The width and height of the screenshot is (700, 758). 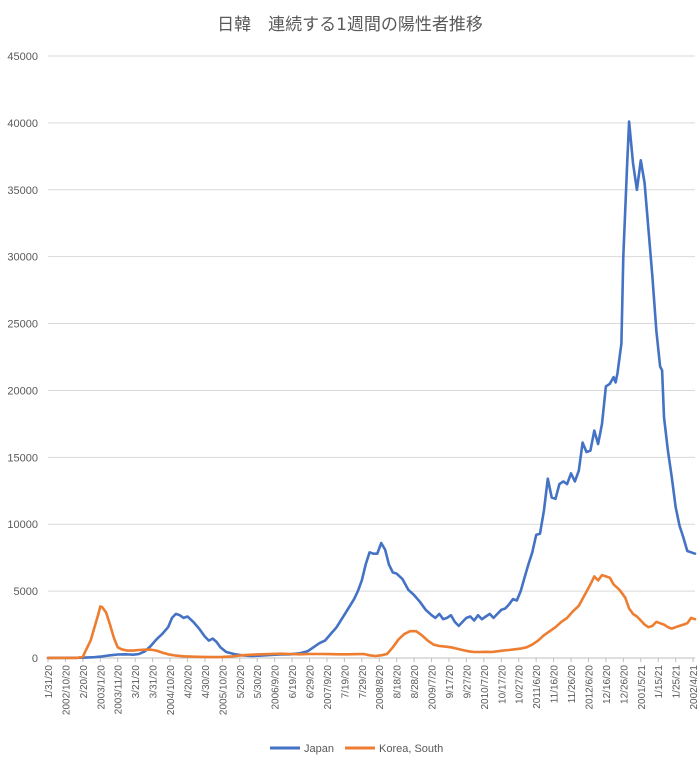 What do you see at coordinates (22, 325) in the screenshot?
I see `y-tick-label: 25000` at bounding box center [22, 325].